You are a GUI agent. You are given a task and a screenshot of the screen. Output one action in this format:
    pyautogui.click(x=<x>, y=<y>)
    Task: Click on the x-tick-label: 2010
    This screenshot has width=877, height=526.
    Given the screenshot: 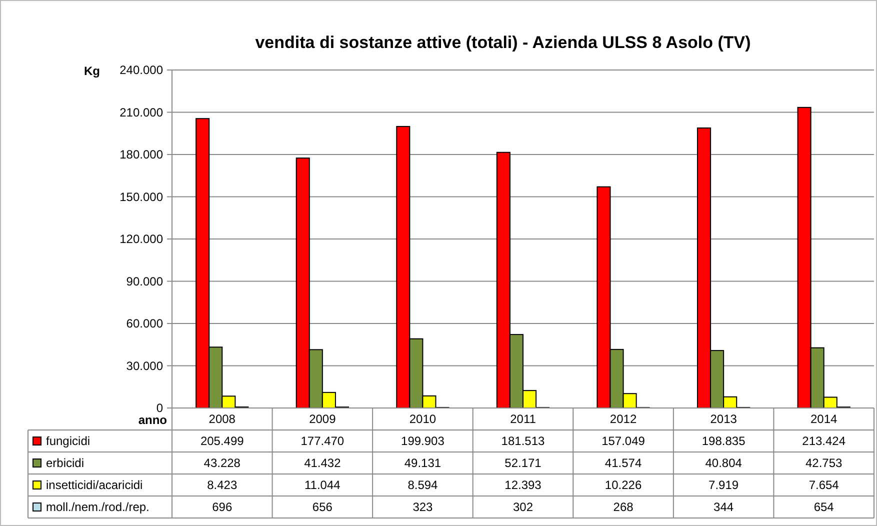 What is the action you would take?
    pyautogui.click(x=422, y=419)
    